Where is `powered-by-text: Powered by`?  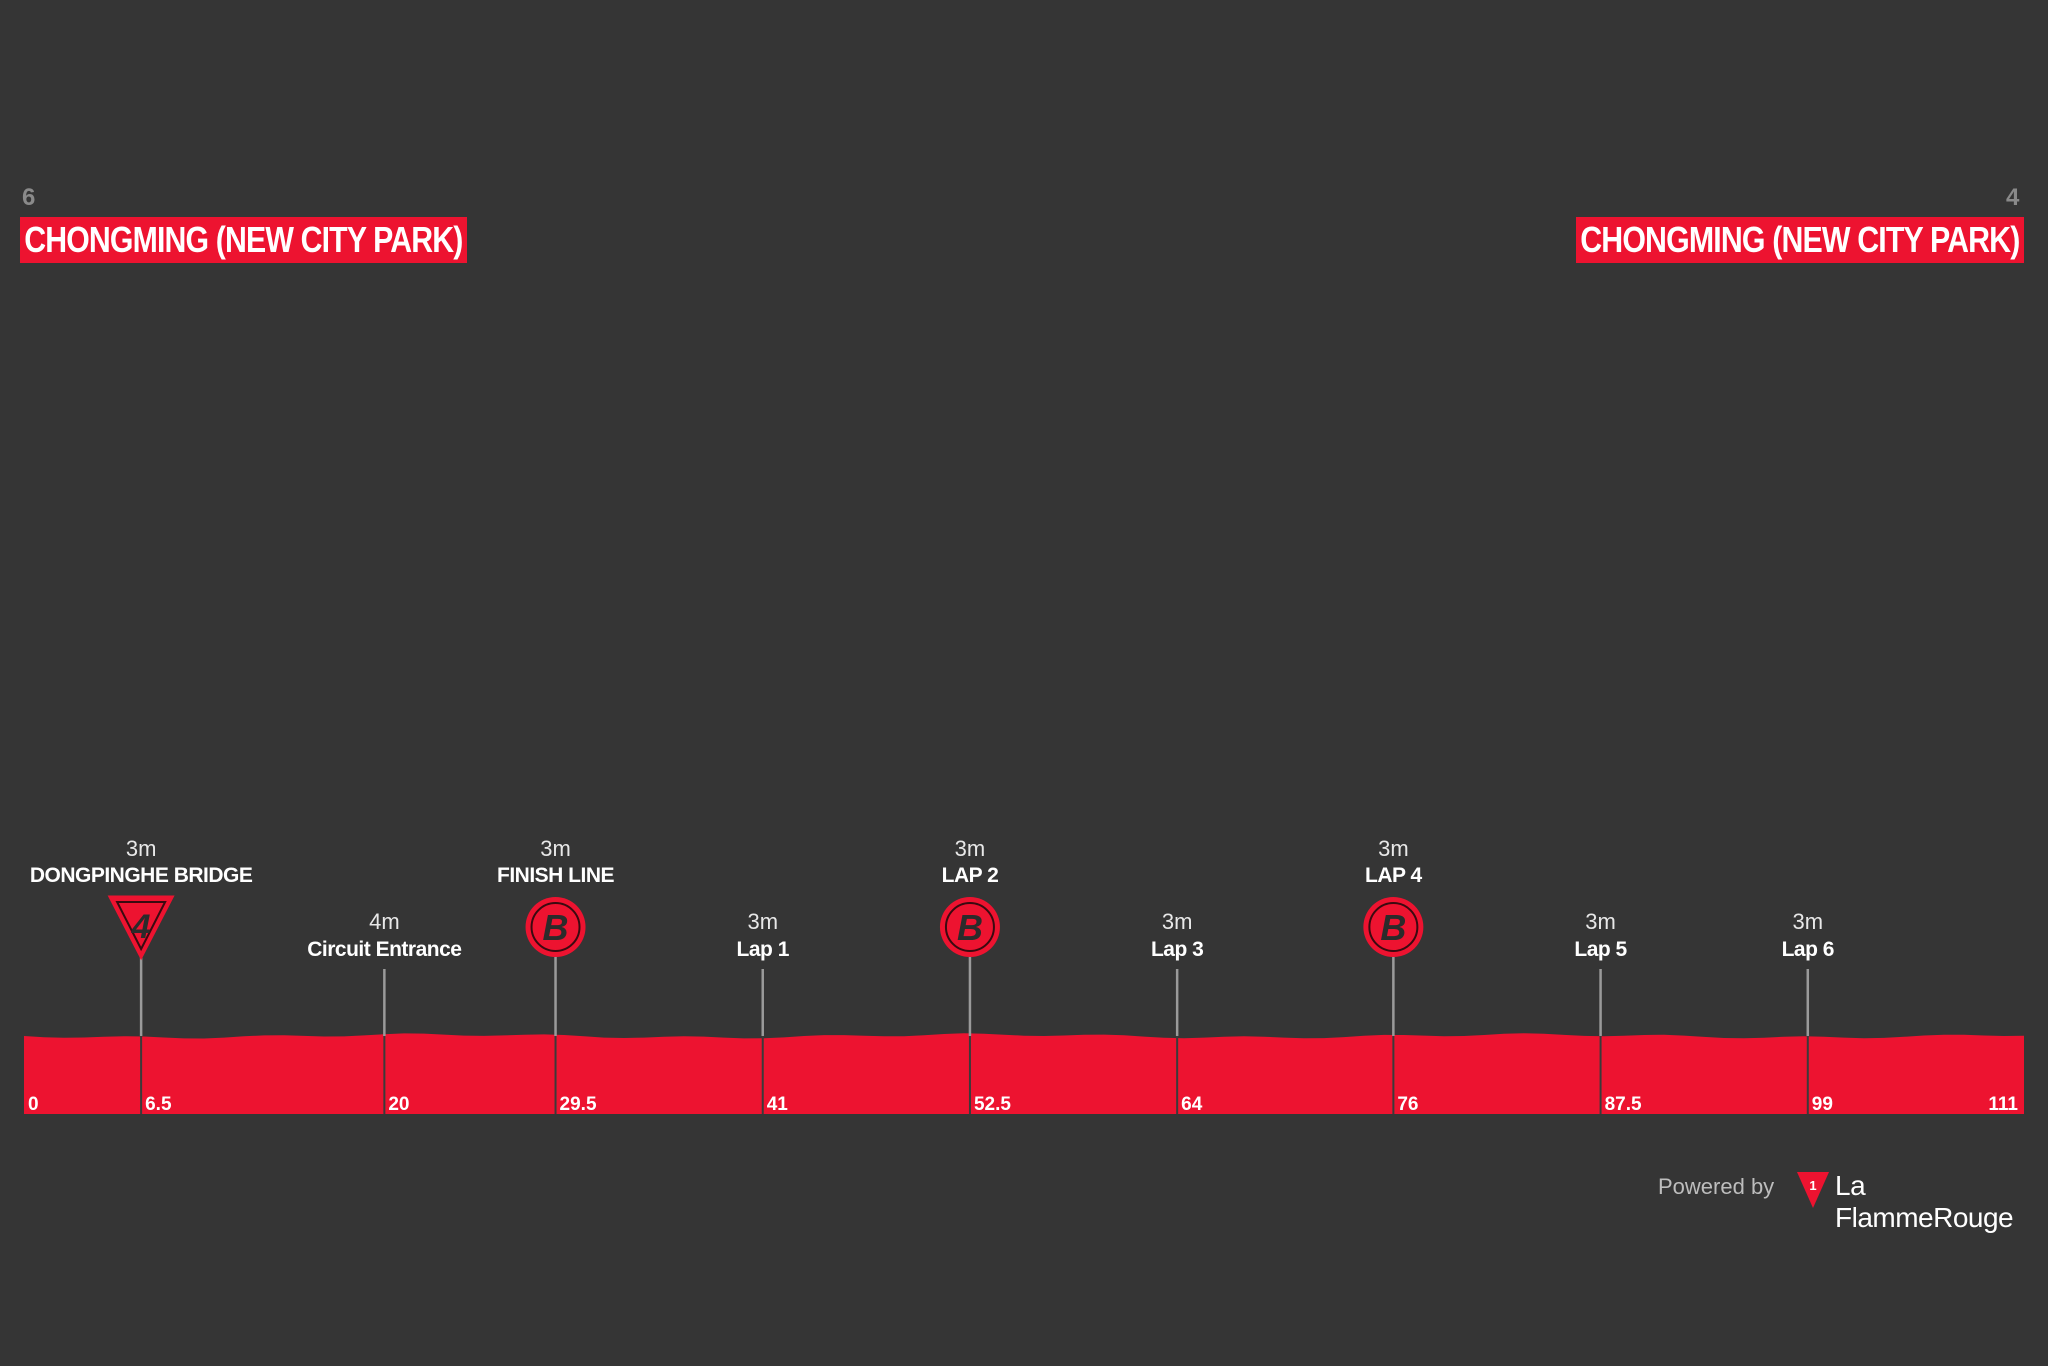
powered-by-text: Powered by is located at coordinates (1716, 1186).